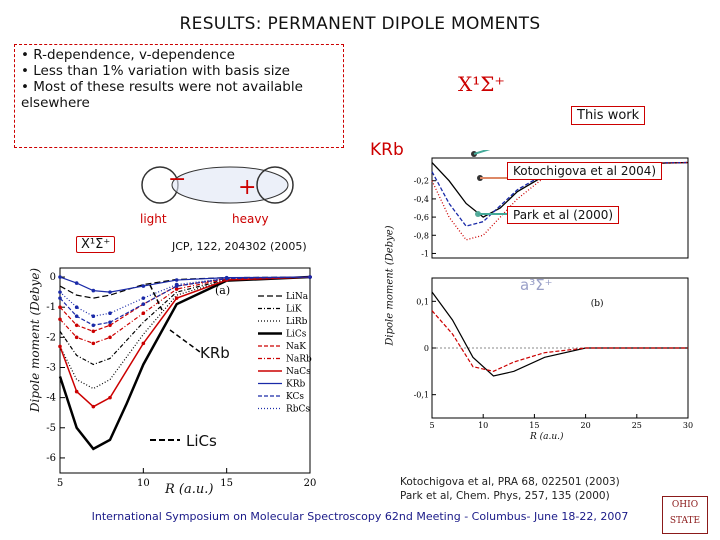 This screenshot has width=720, height=540. Describe the element at coordinates (155, 71) in the screenshot. I see `bullet-item: • Less than 1% variation with basis size` at that location.